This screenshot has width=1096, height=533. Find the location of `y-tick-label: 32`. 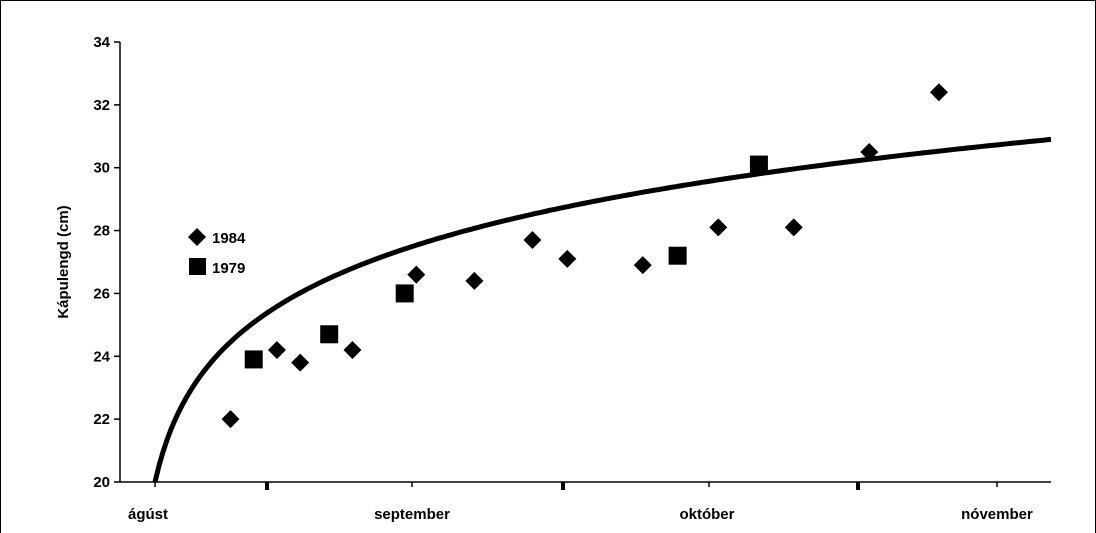

y-tick-label: 32 is located at coordinates (101, 105).